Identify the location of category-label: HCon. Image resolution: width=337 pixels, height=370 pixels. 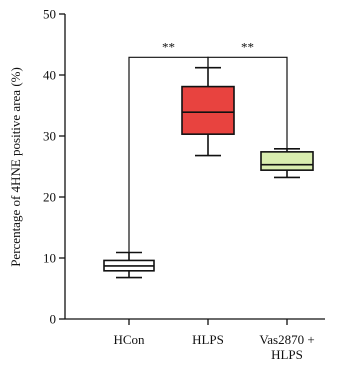
(129, 339).